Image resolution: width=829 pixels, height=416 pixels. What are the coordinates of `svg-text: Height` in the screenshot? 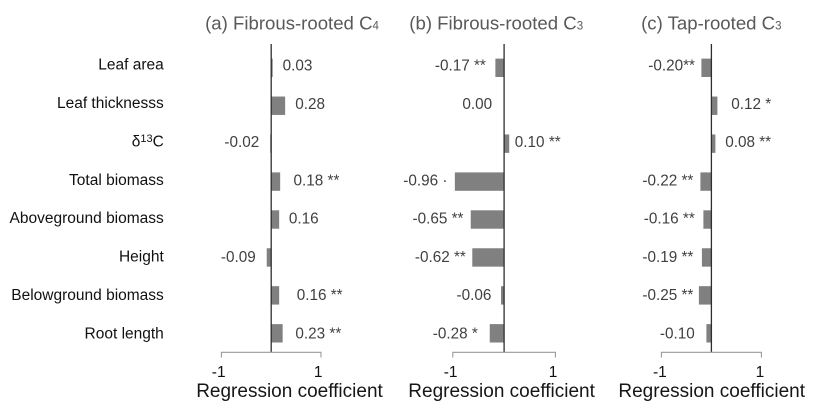 It's located at (141, 257).